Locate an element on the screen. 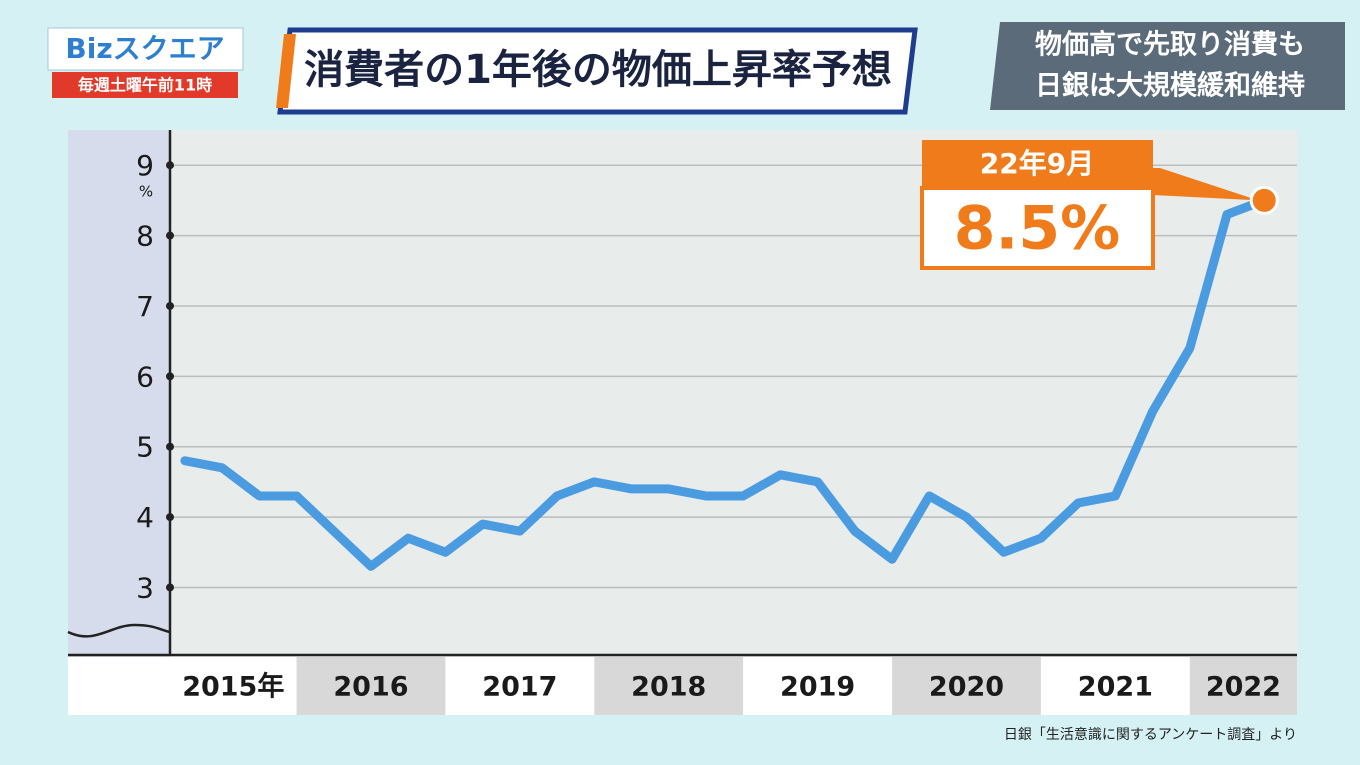 The image size is (1360, 765). y-tick-label: 5 is located at coordinates (145, 447).